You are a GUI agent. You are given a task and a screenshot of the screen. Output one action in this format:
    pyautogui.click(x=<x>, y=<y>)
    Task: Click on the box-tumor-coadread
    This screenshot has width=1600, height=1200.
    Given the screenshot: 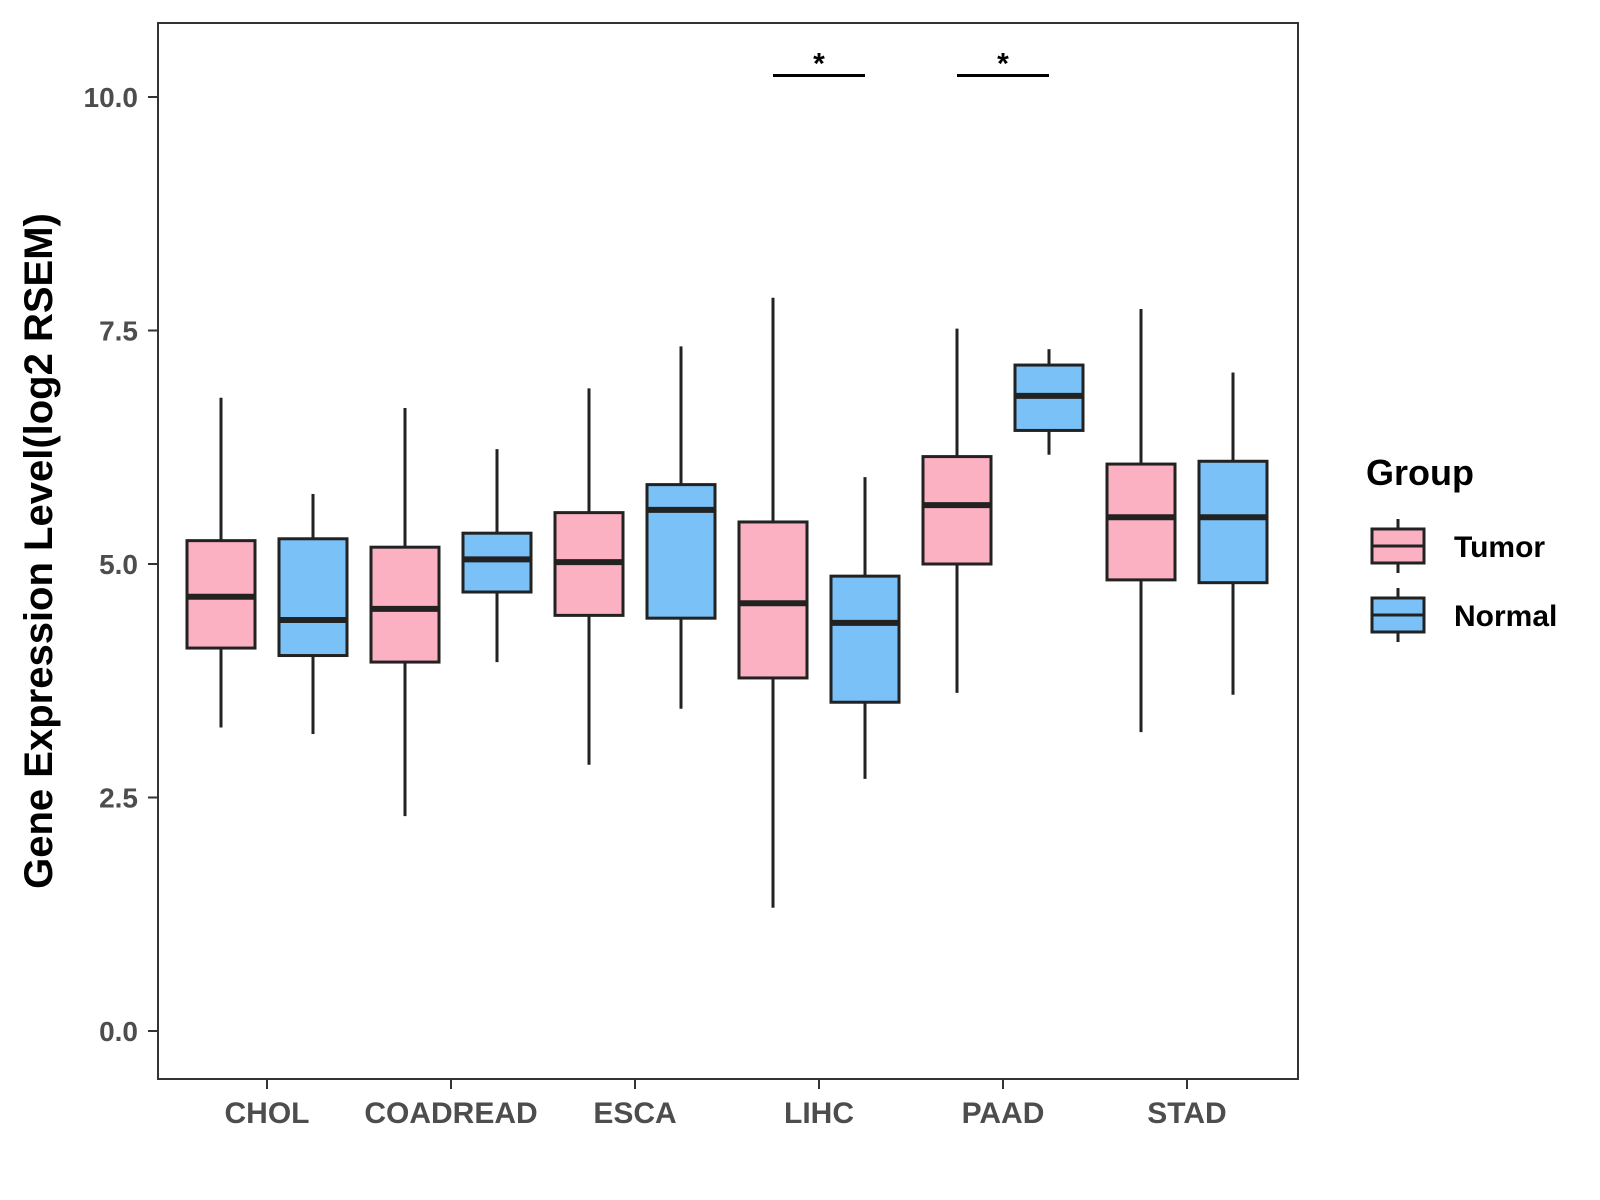 What is the action you would take?
    pyautogui.click(x=405, y=612)
    